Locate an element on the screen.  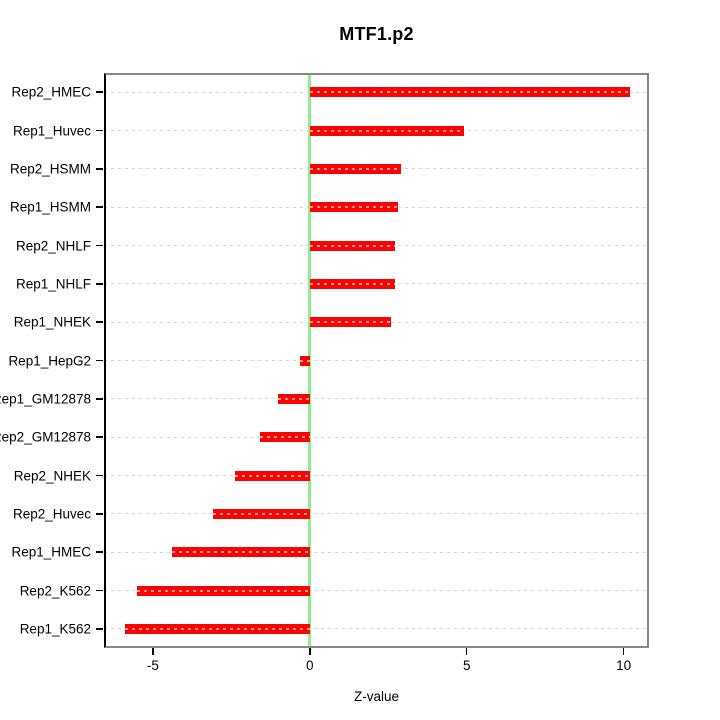
y-tick-label: Rep1_GM12878 is located at coordinates (45, 399).